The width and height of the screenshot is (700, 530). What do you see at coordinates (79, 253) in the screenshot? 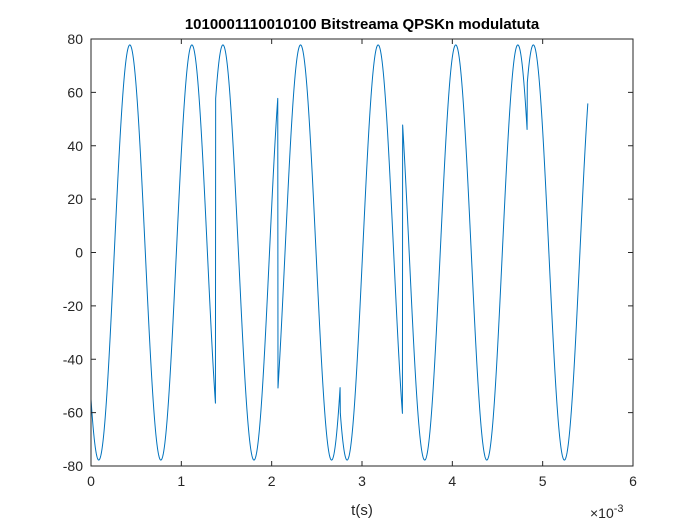
I see `y-tick-label: 0` at bounding box center [79, 253].